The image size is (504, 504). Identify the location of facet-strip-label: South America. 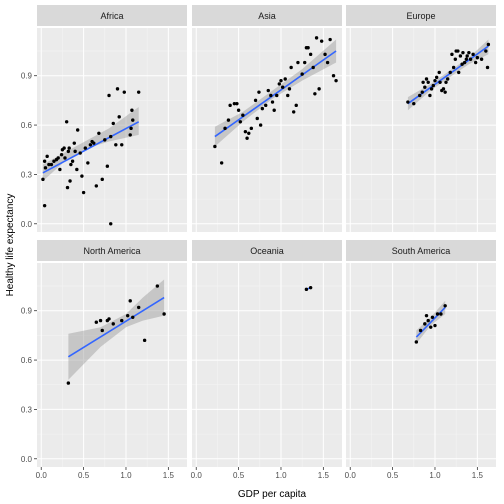
(421, 251).